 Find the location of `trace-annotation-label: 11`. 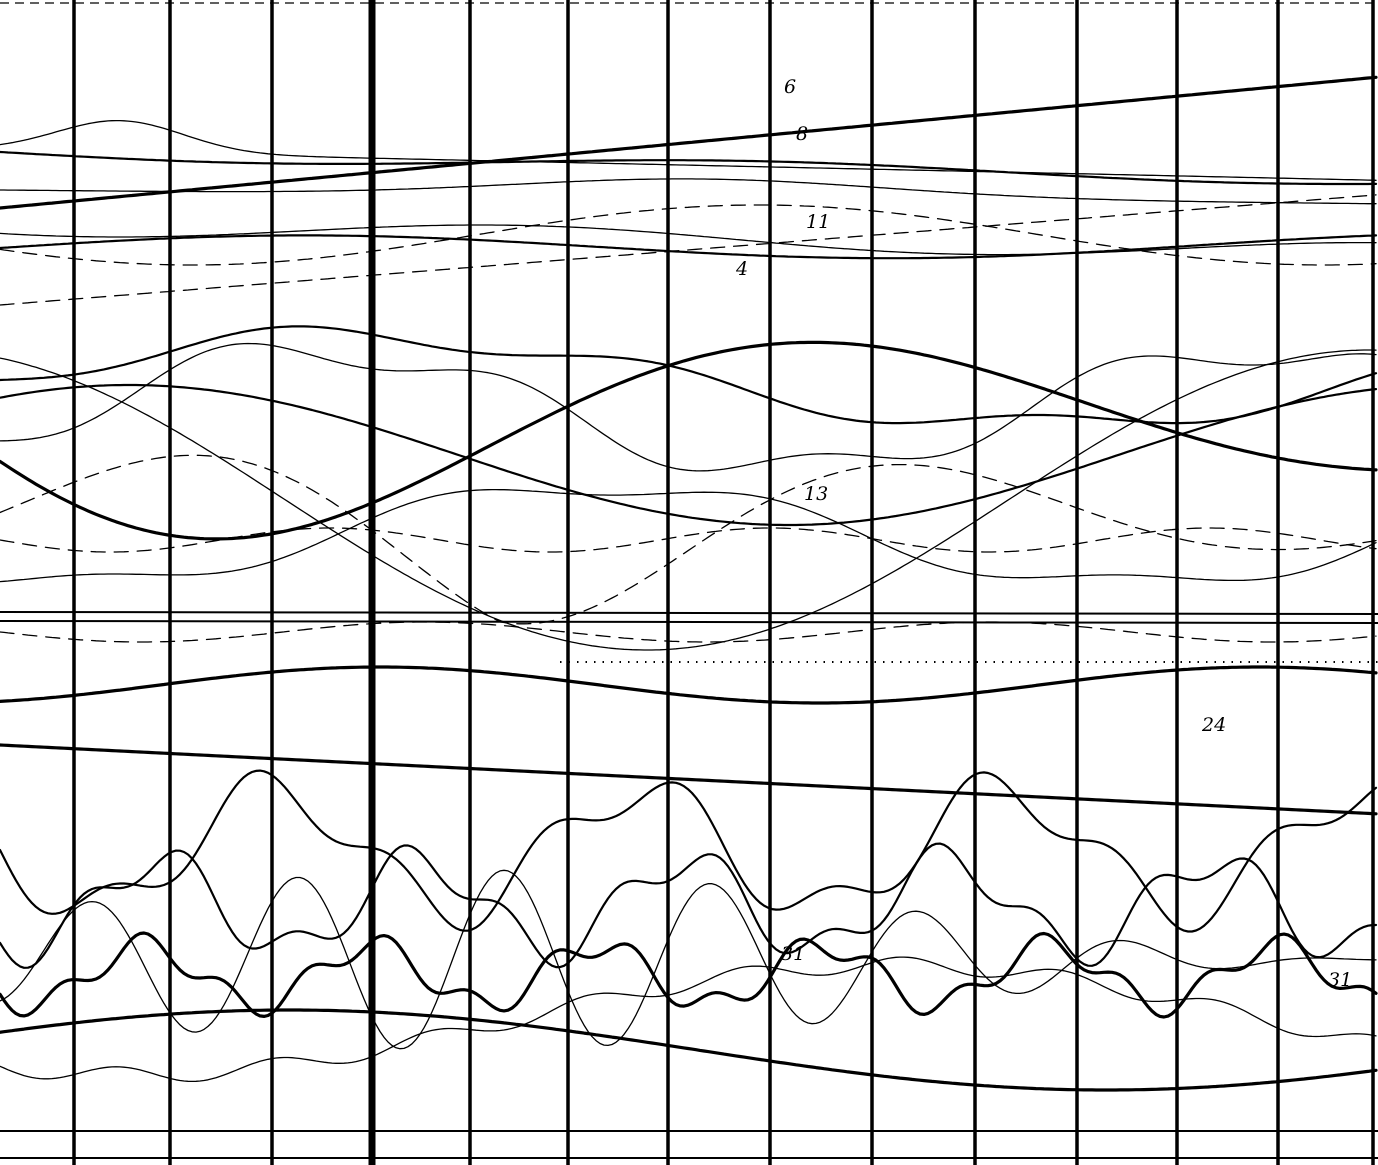

trace-annotation-label: 11 is located at coordinates (818, 222).